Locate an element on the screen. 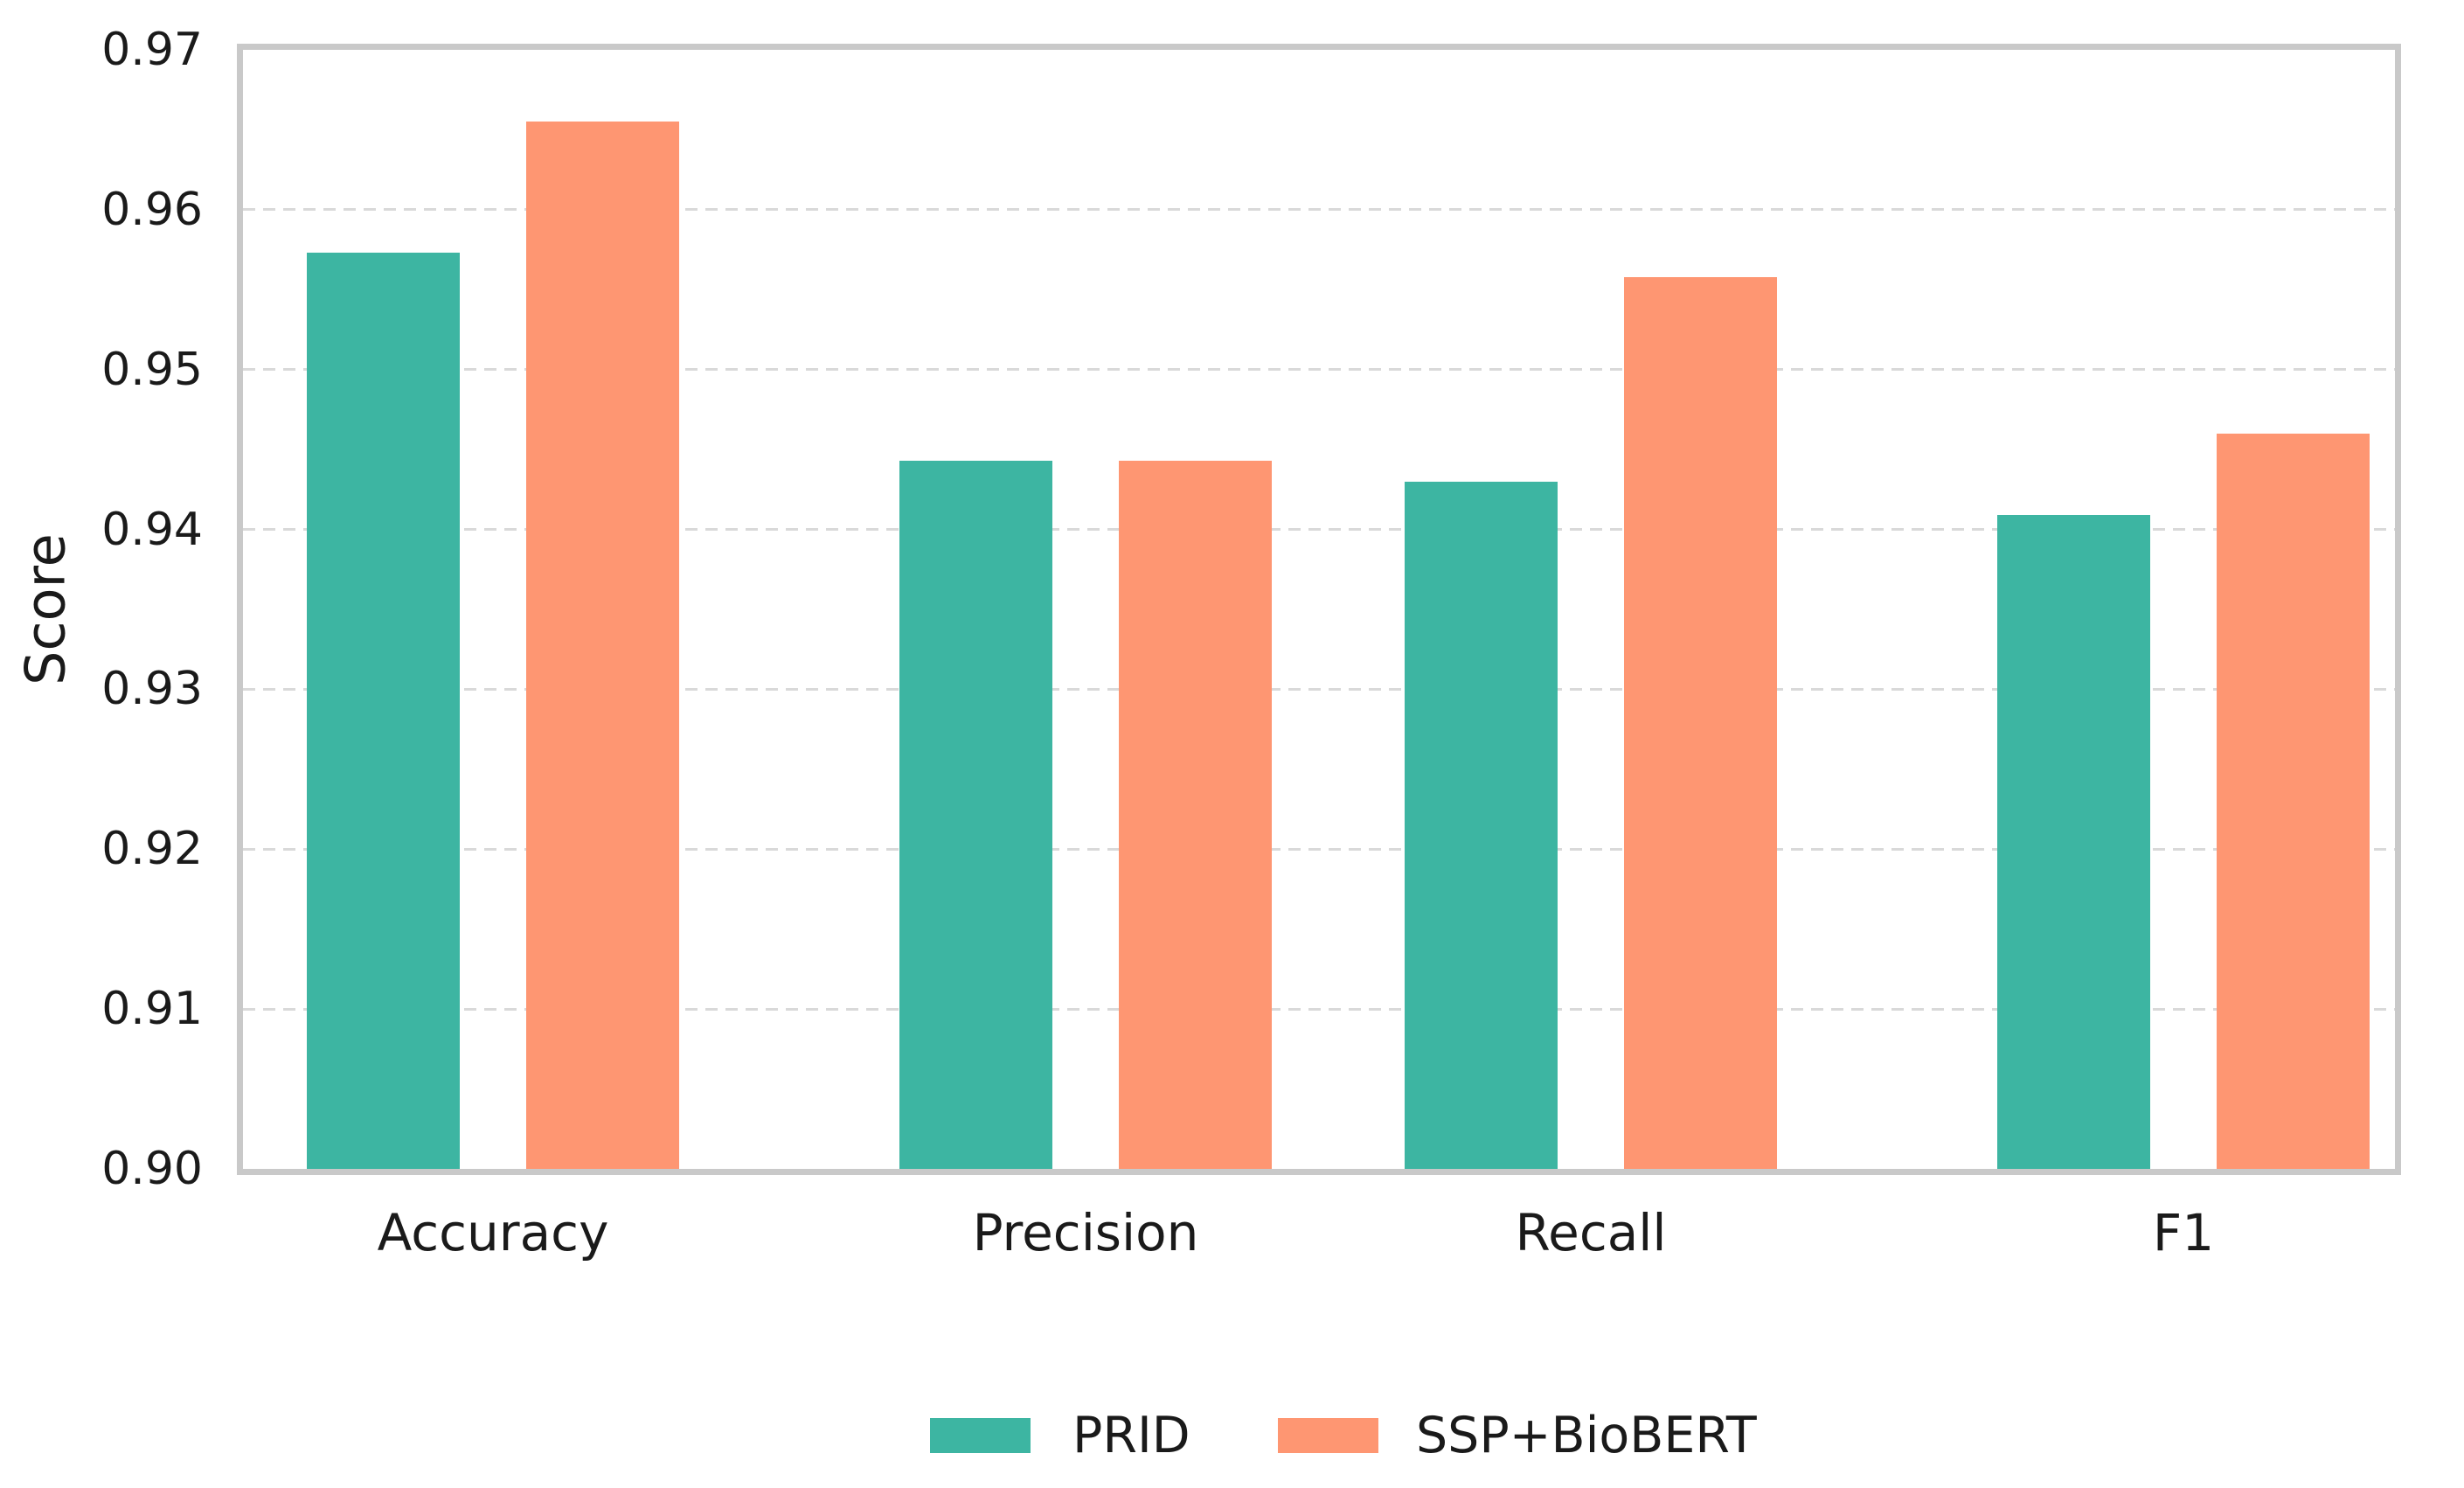  x-tick-label-recall: Recall is located at coordinates (1591, 1232).